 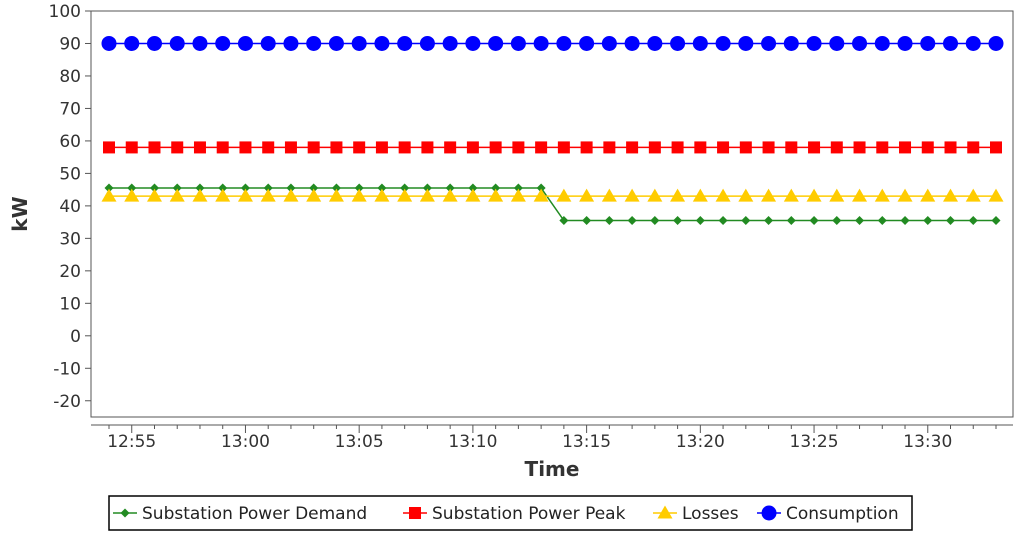 What do you see at coordinates (70, 239) in the screenshot?
I see `y-tick-label: 30` at bounding box center [70, 239].